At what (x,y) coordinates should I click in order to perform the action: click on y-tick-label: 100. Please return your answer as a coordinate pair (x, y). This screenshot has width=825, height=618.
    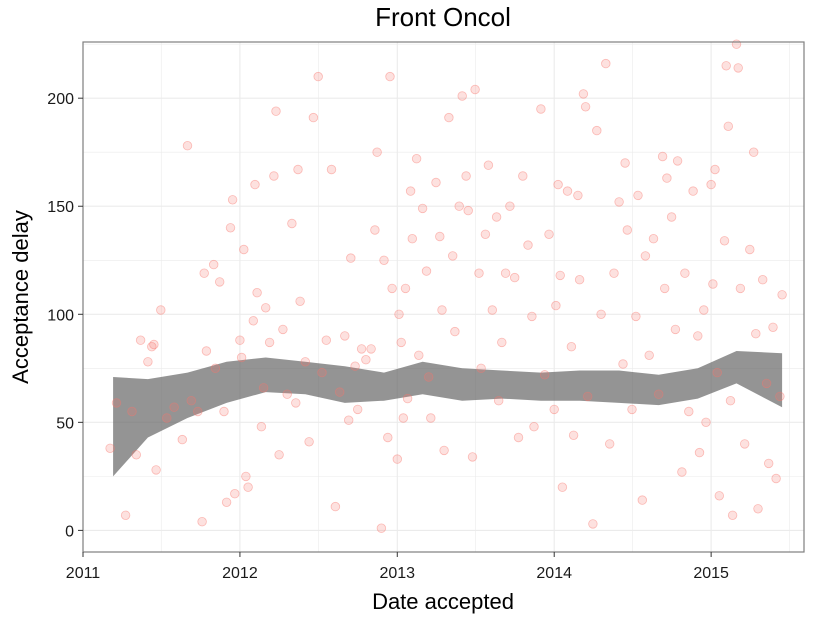
    Looking at the image, I should click on (60, 315).